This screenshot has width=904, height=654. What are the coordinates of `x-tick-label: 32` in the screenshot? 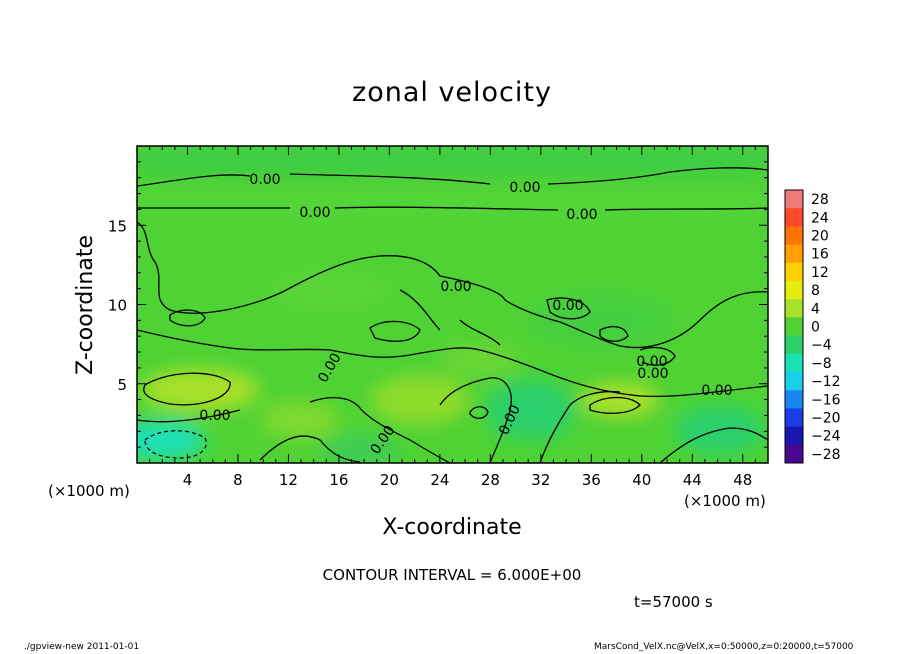 It's located at (540, 480).